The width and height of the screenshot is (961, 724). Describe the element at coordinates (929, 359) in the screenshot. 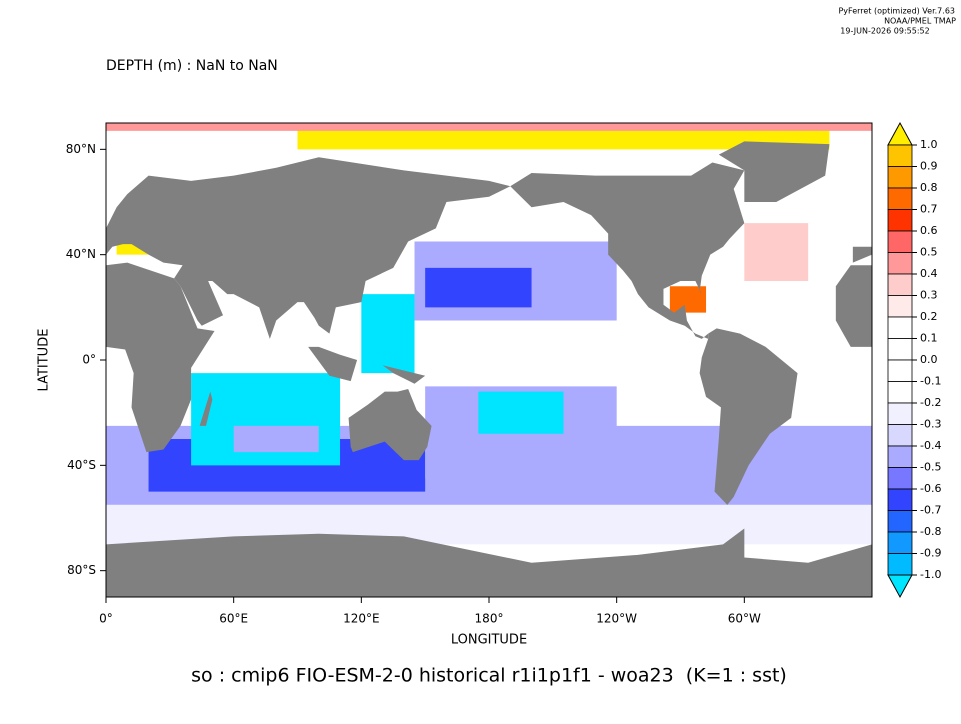

I see `colorbar-label: 0.0` at that location.